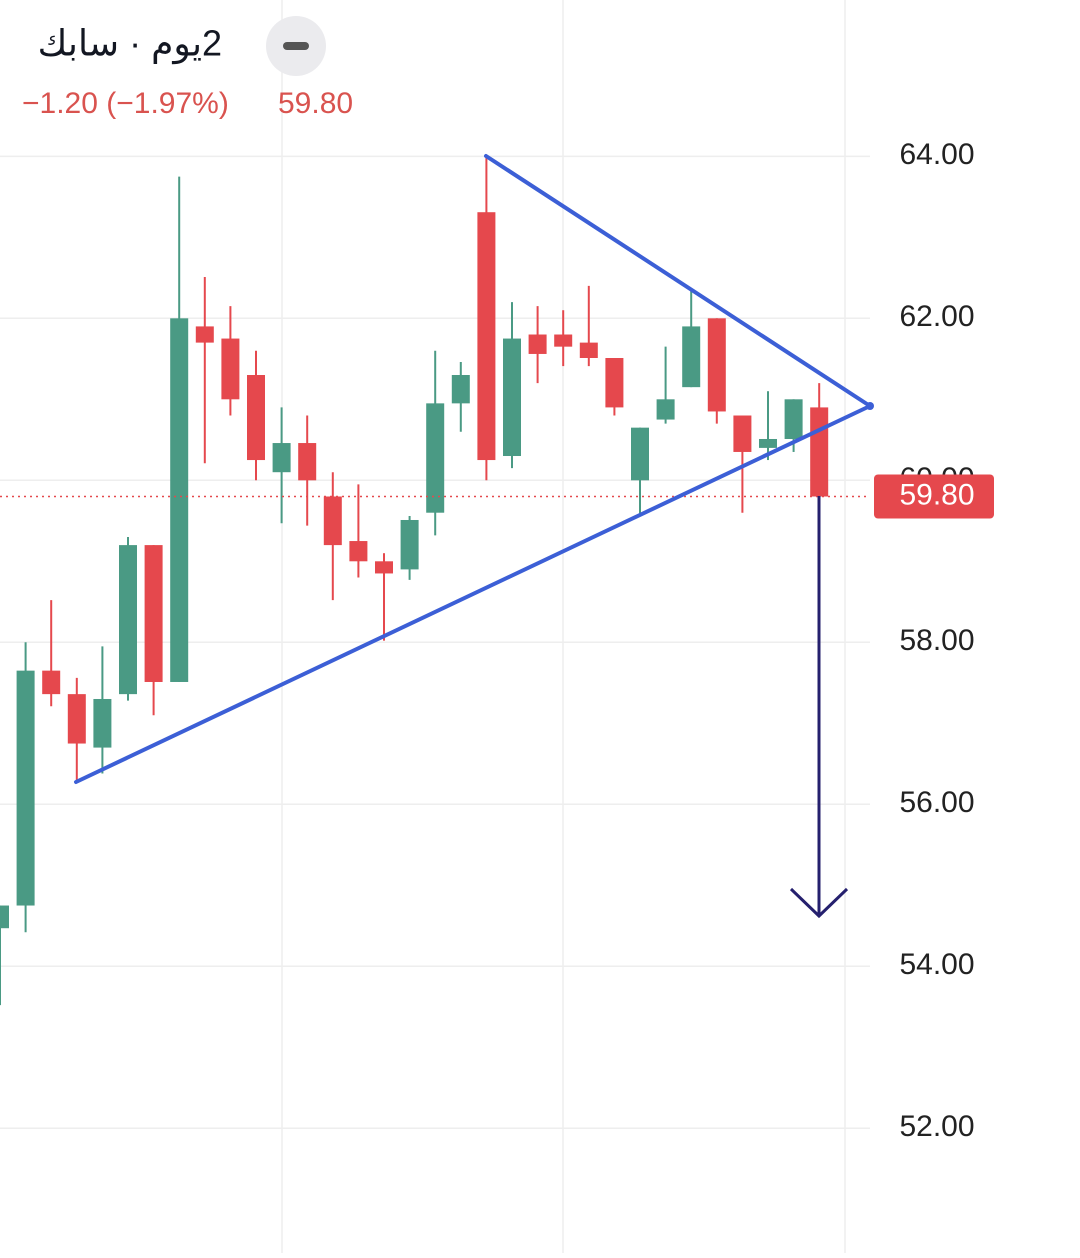 The image size is (1080, 1258). What do you see at coordinates (125, 103) in the screenshot?
I see `price-change: −1.20 (−1.97%)` at bounding box center [125, 103].